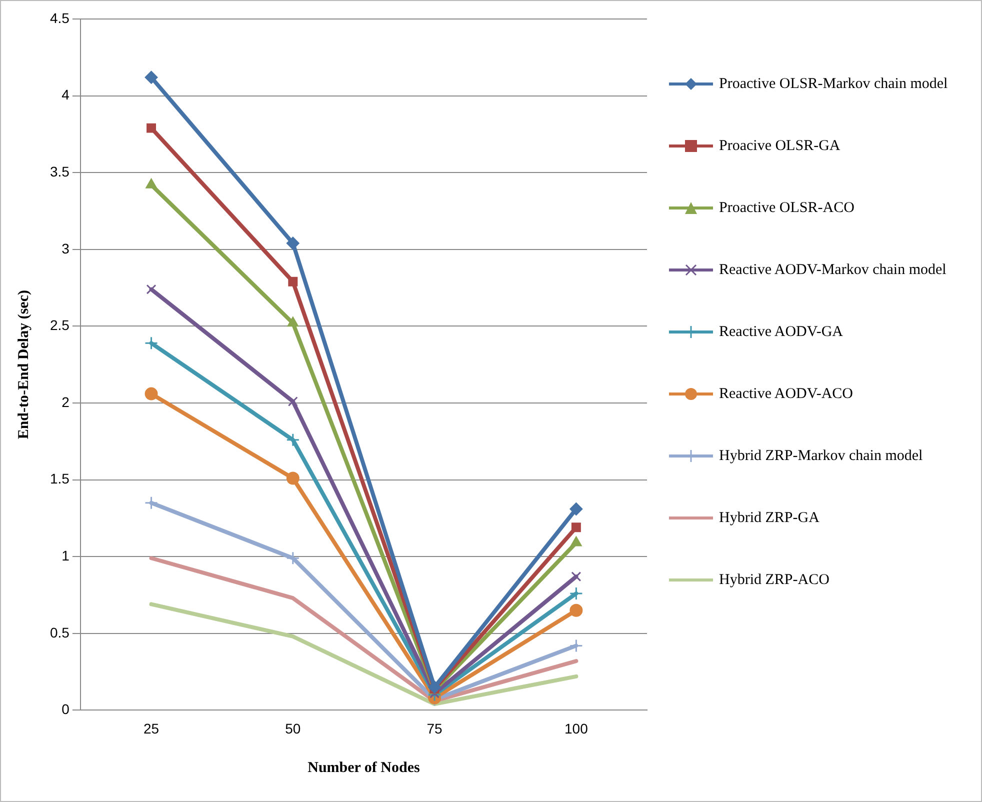 The height and width of the screenshot is (802, 982). I want to click on x-tick-label: 50, so click(293, 728).